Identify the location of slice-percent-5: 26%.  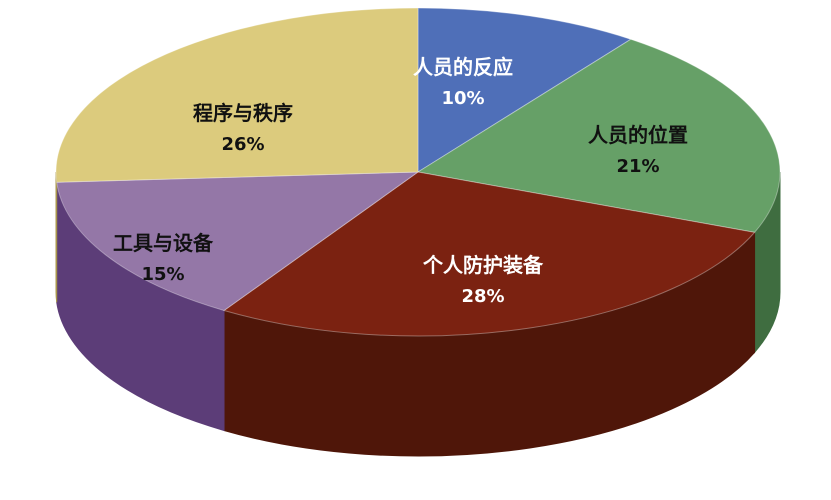
(242, 144).